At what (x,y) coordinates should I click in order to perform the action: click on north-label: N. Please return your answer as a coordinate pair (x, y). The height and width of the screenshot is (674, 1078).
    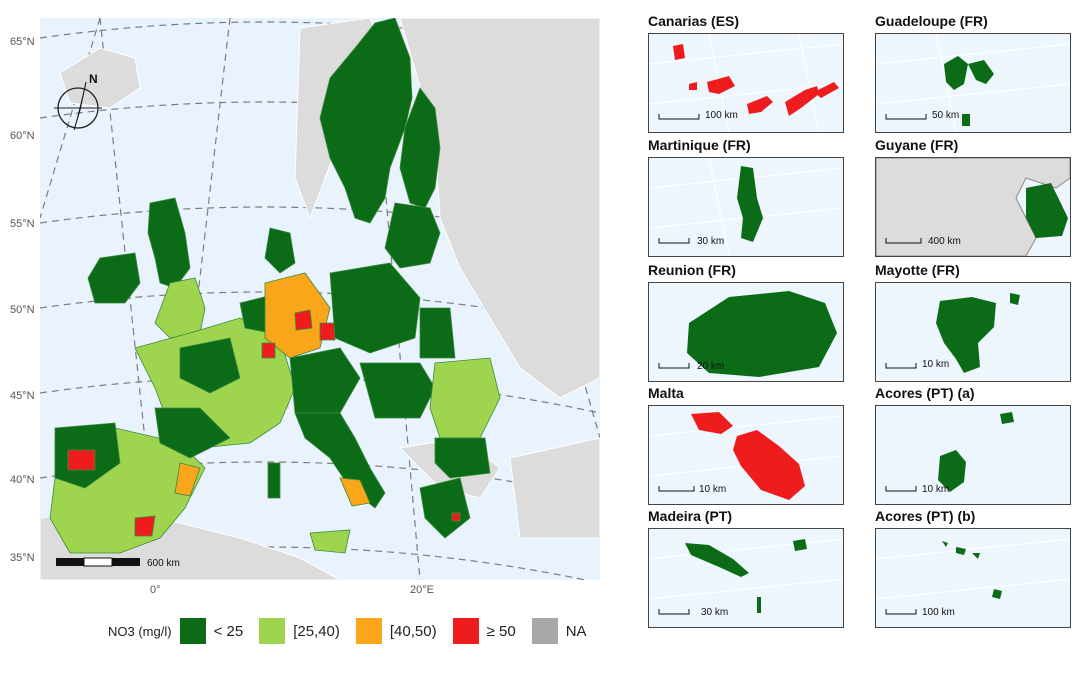
    Looking at the image, I should click on (93, 79).